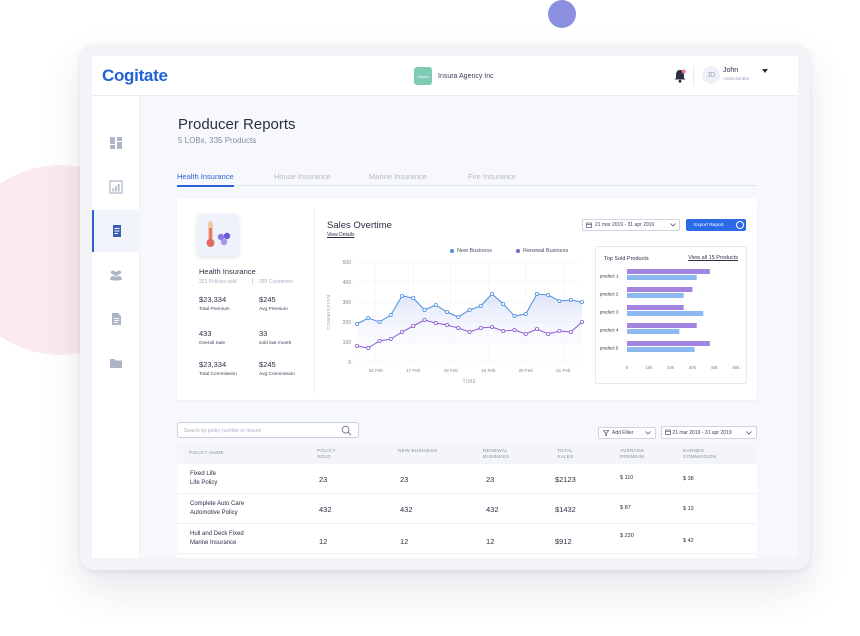 The width and height of the screenshot is (860, 636). I want to click on stat-label: Overall Sale, so click(212, 343).